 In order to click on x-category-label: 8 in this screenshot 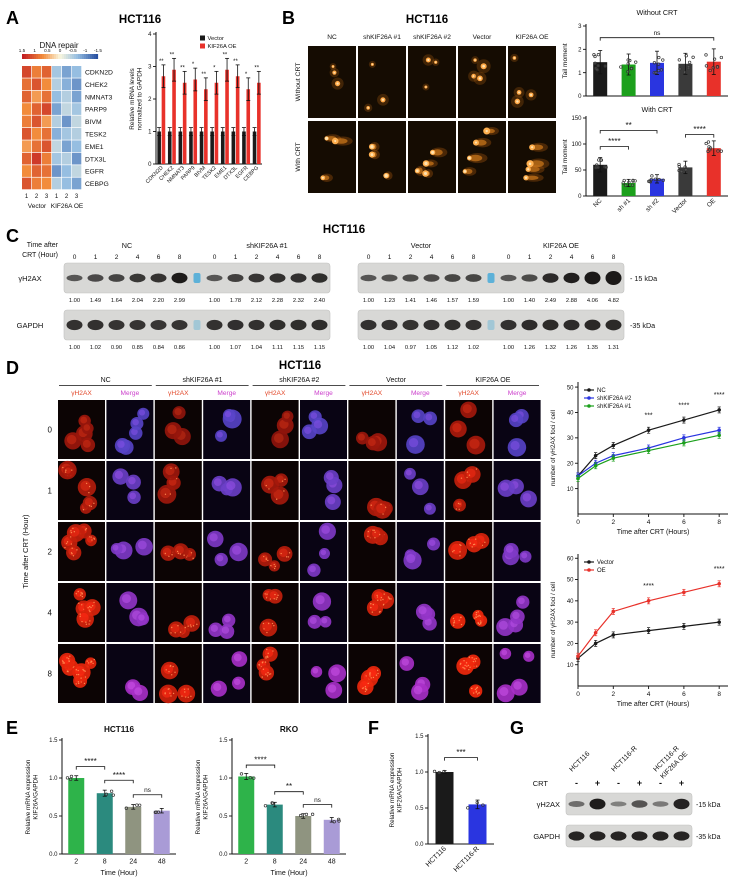, I will do `click(275, 862)`.